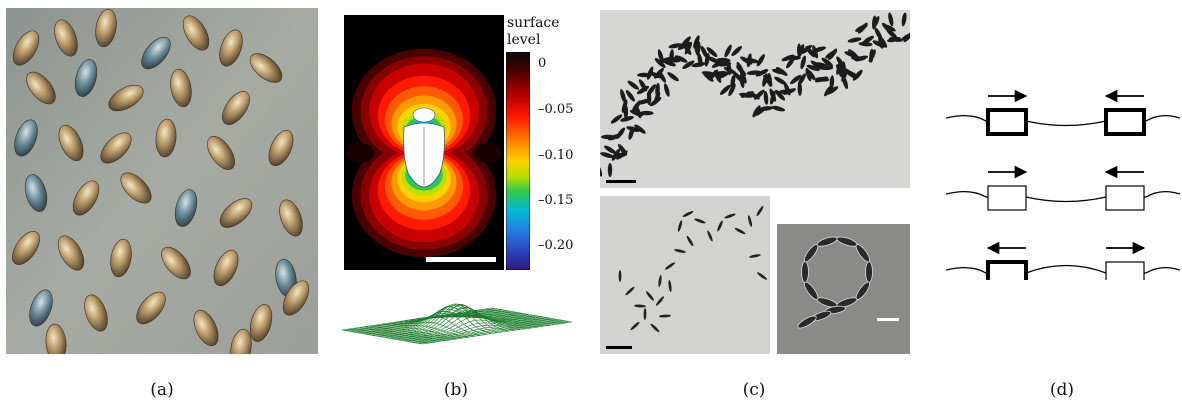 This screenshot has height=406, width=1182. I want to click on panel-b-mesh-surface, so click(457, 324).